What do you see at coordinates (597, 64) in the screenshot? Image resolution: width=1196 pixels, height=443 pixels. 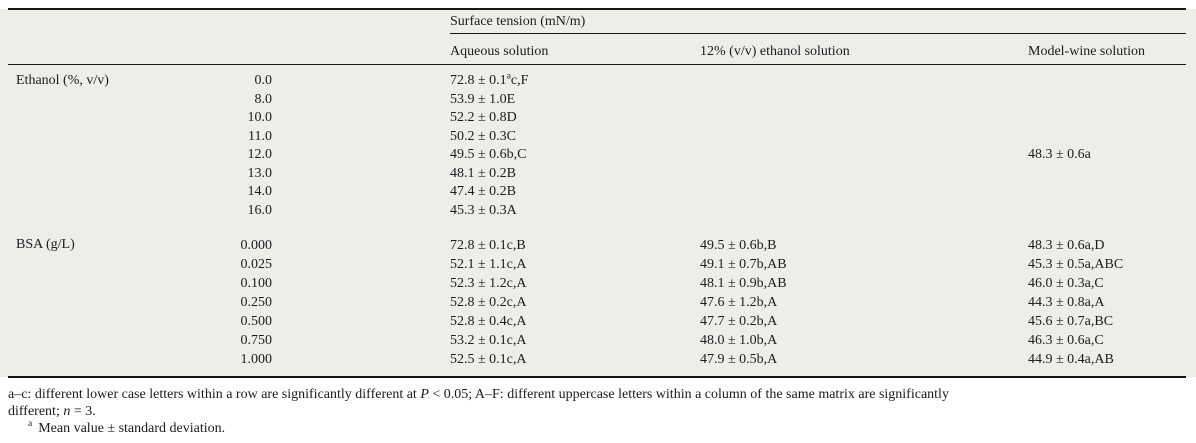 I see `rule-under-column-headers` at bounding box center [597, 64].